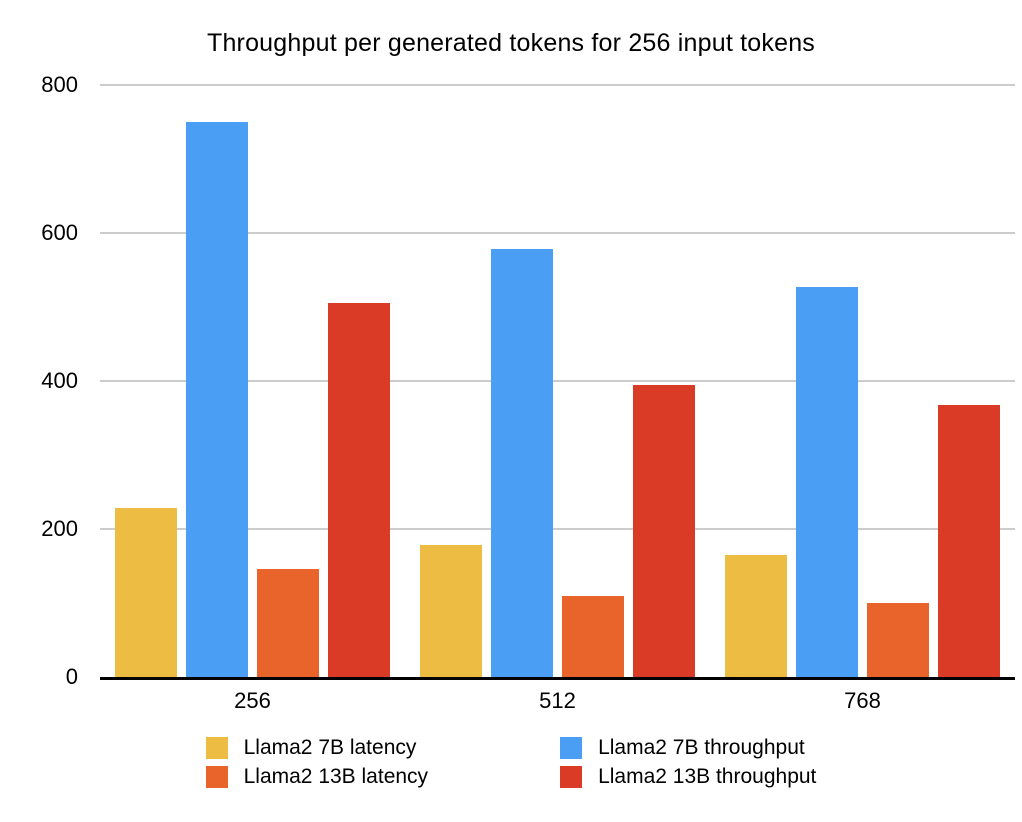 The height and width of the screenshot is (822, 1022). I want to click on legend-swatch-llama2-7b-latency, so click(216, 748).